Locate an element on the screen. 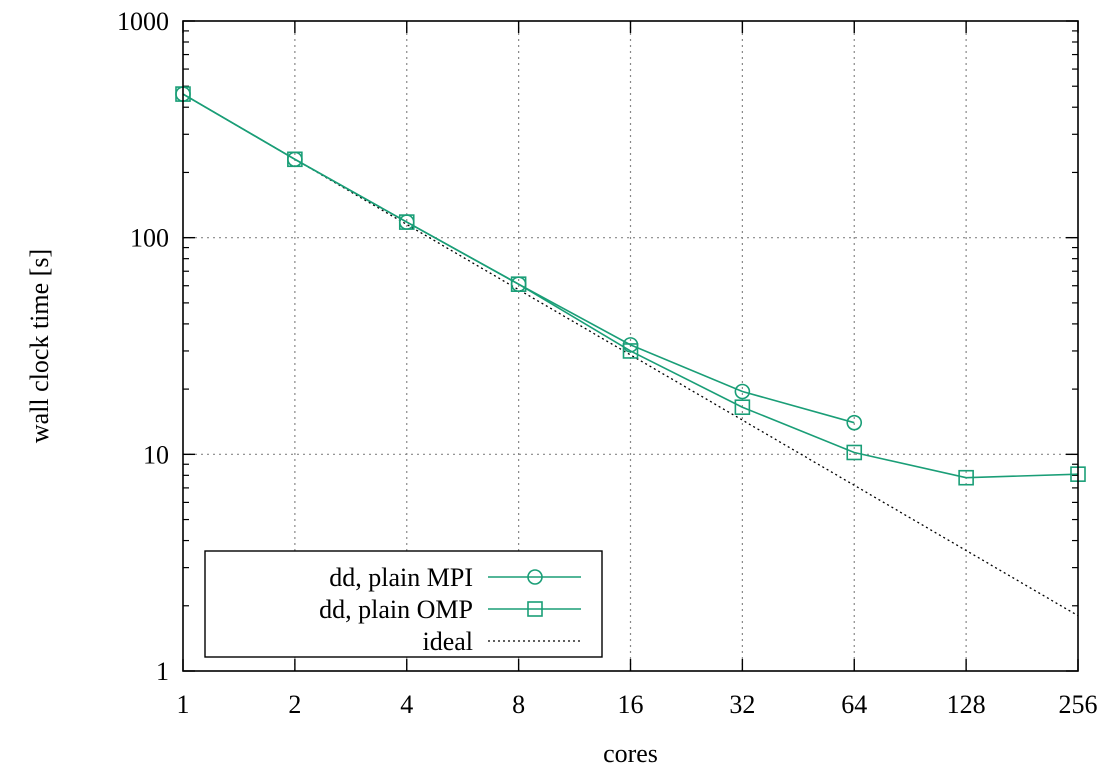 The image size is (1116, 774). legend-box is located at coordinates (403, 604).